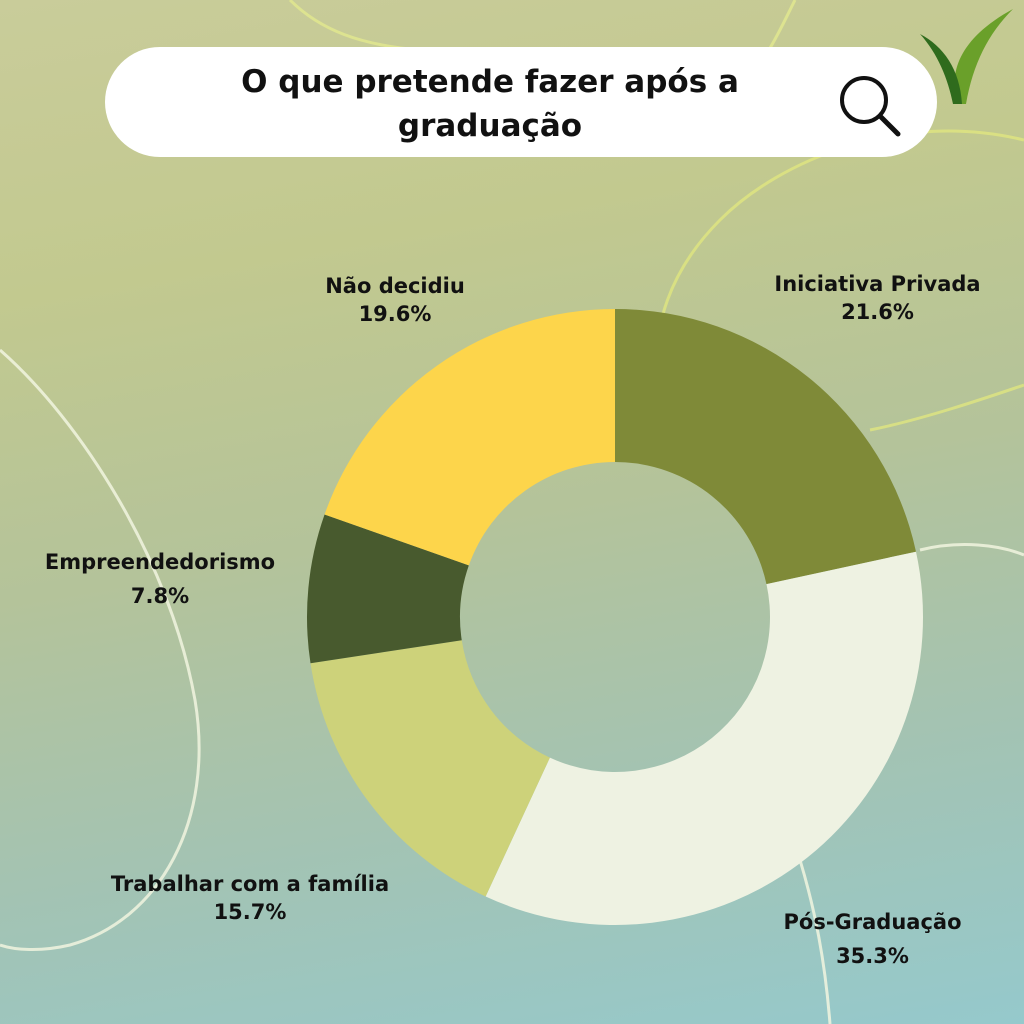 This screenshot has height=1024, width=1024. What do you see at coordinates (430, 768) in the screenshot?
I see `slice-trabalhar-com-a-familia` at bounding box center [430, 768].